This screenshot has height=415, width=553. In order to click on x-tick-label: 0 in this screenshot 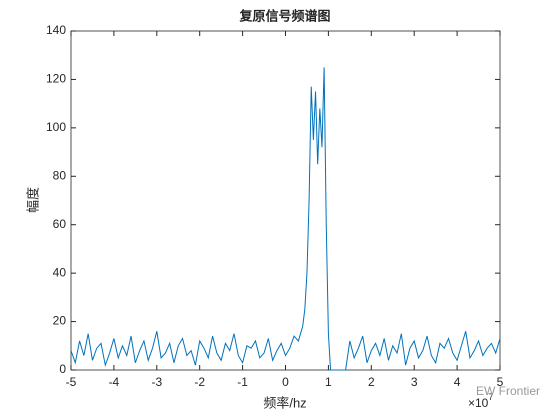, I will do `click(285, 382)`.